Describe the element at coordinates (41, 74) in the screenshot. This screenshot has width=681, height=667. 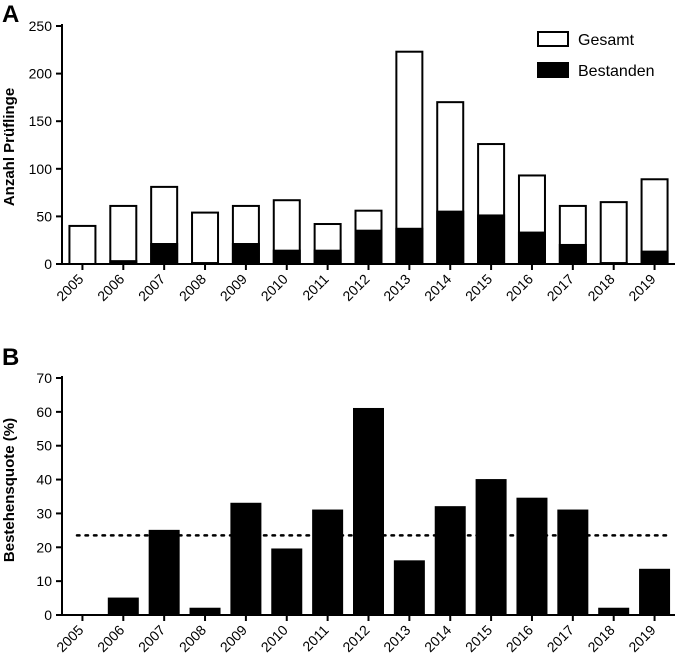
I see `y-tick-label: 200` at that location.